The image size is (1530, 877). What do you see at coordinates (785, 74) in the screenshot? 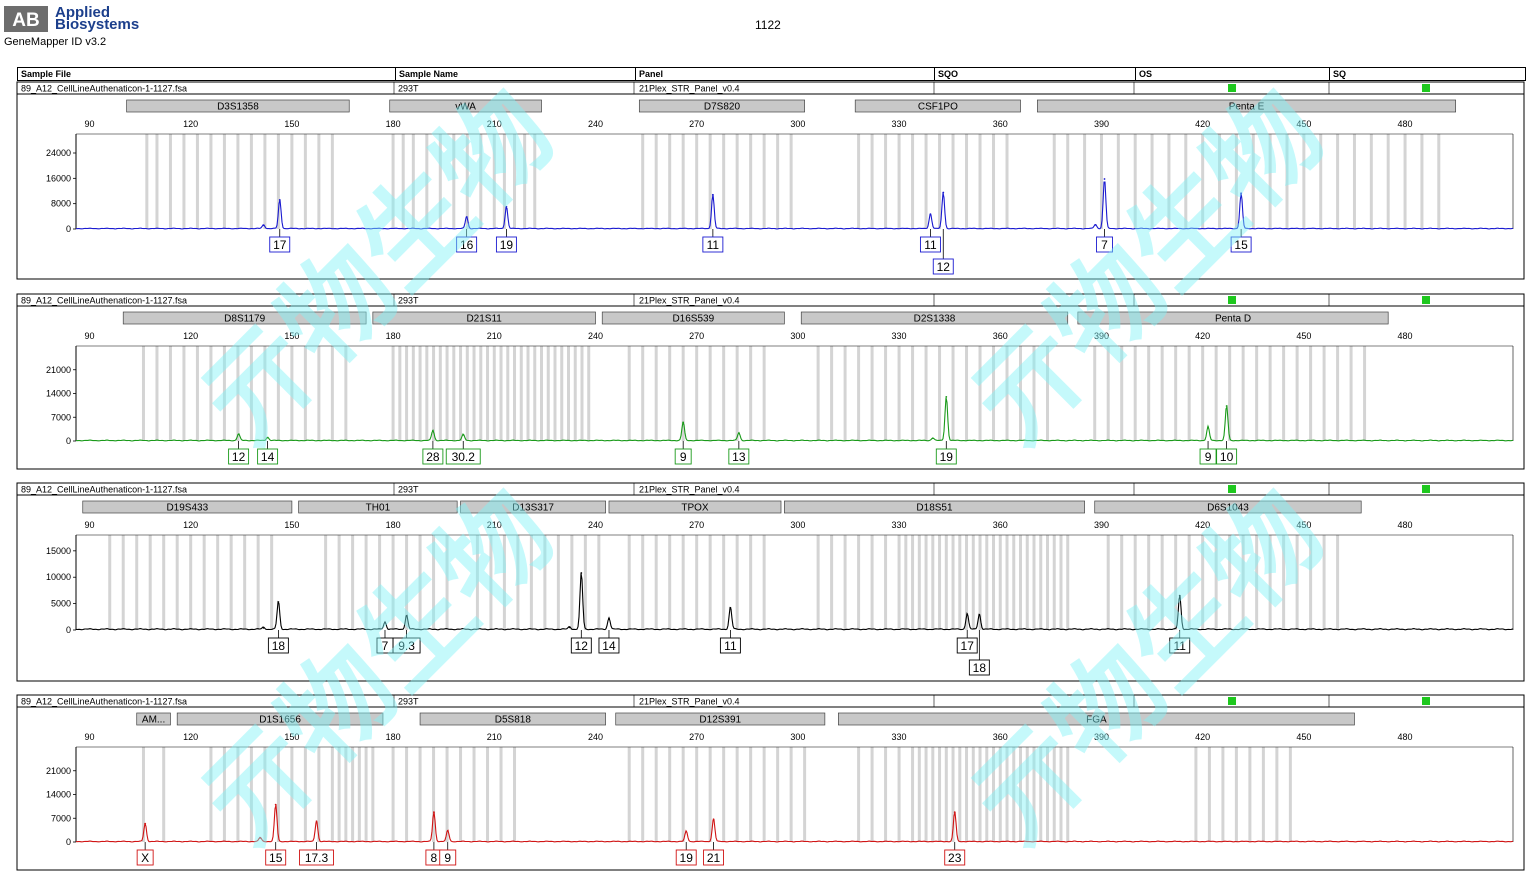
I see `column-header-panel: Panel` at bounding box center [785, 74].